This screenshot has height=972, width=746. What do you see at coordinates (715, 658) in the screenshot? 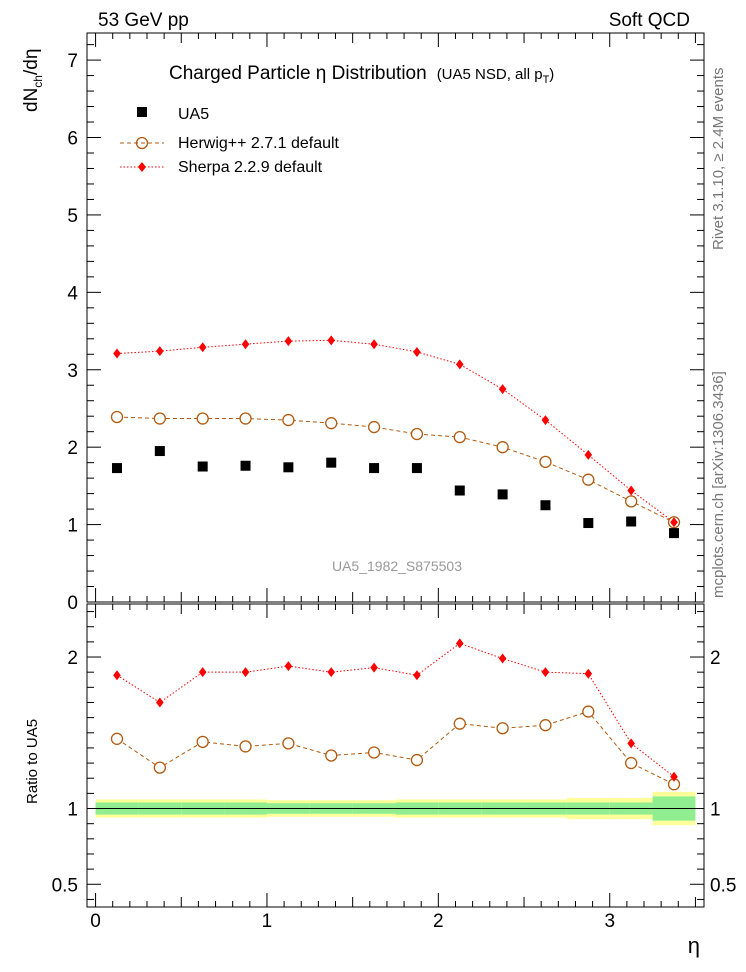
I see `ratio-y-tick-label-right: 2` at bounding box center [715, 658].